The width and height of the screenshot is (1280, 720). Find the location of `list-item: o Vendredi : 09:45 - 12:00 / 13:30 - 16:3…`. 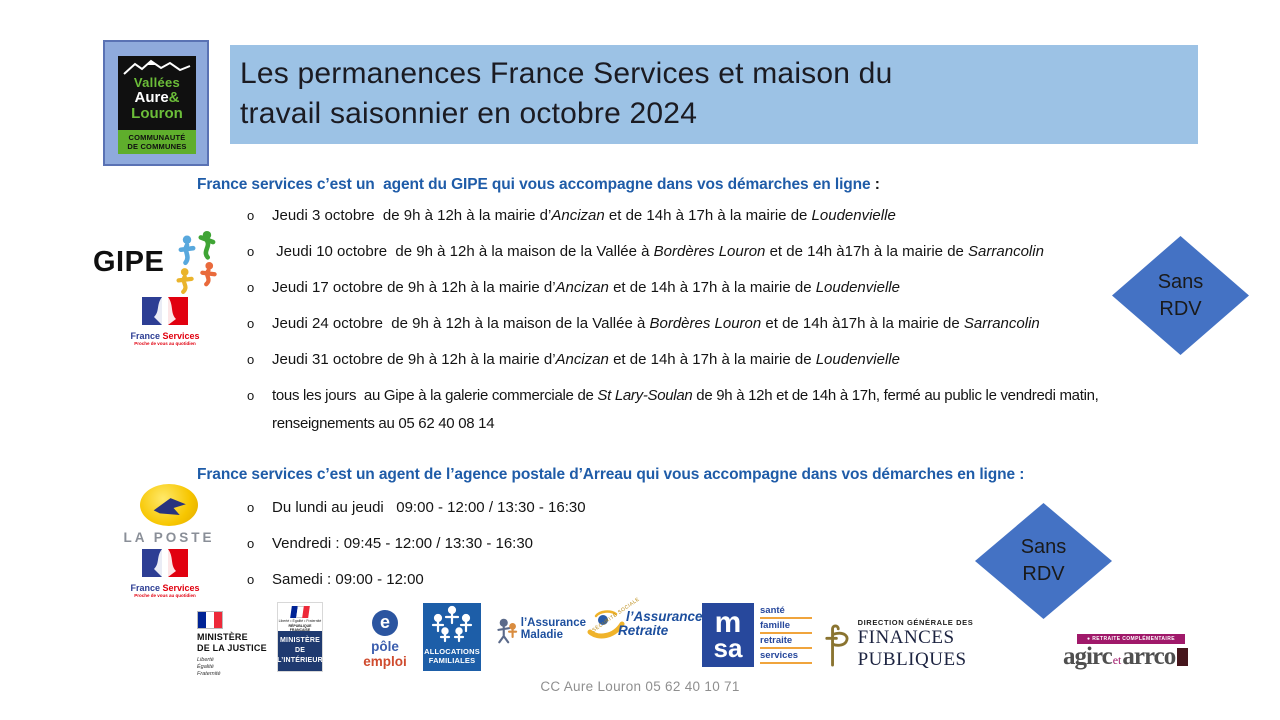

list-item: o Vendredi : 09:45 - 12:00 / 13:30 - 16:3… is located at coordinates (390, 543).